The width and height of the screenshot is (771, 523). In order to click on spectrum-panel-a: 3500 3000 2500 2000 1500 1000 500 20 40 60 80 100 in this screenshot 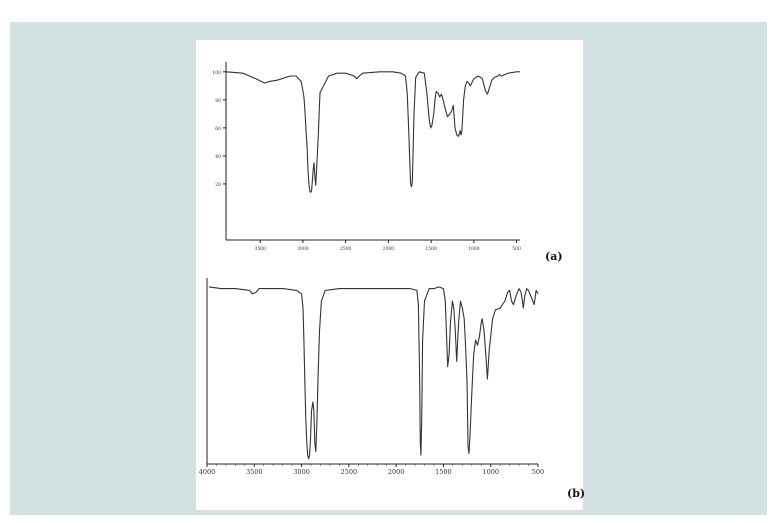, I will do `click(366, 157)`.